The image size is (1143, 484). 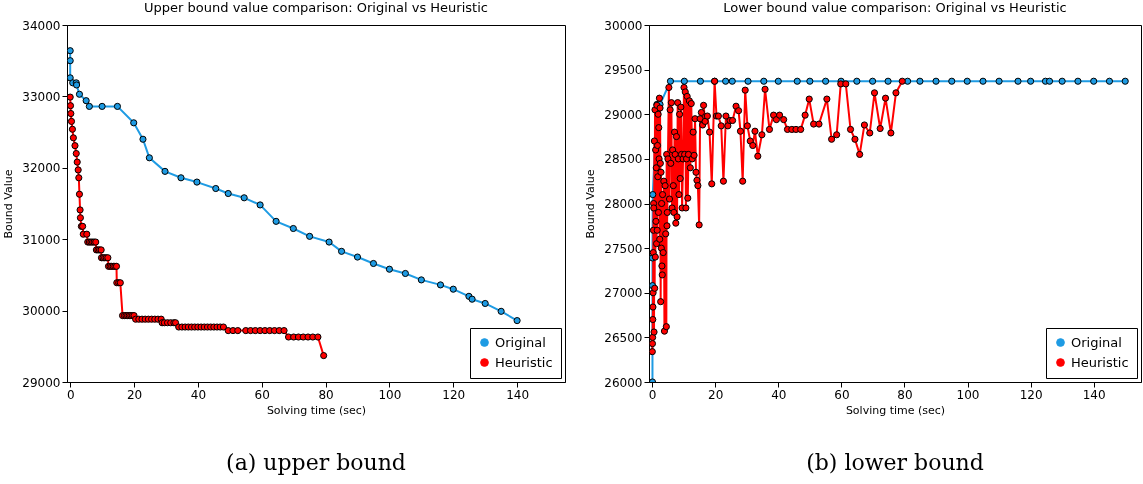 What do you see at coordinates (895, 7) in the screenshot?
I see `chart-title: Lower bound value comparison: Original vs Heuristic` at bounding box center [895, 7].